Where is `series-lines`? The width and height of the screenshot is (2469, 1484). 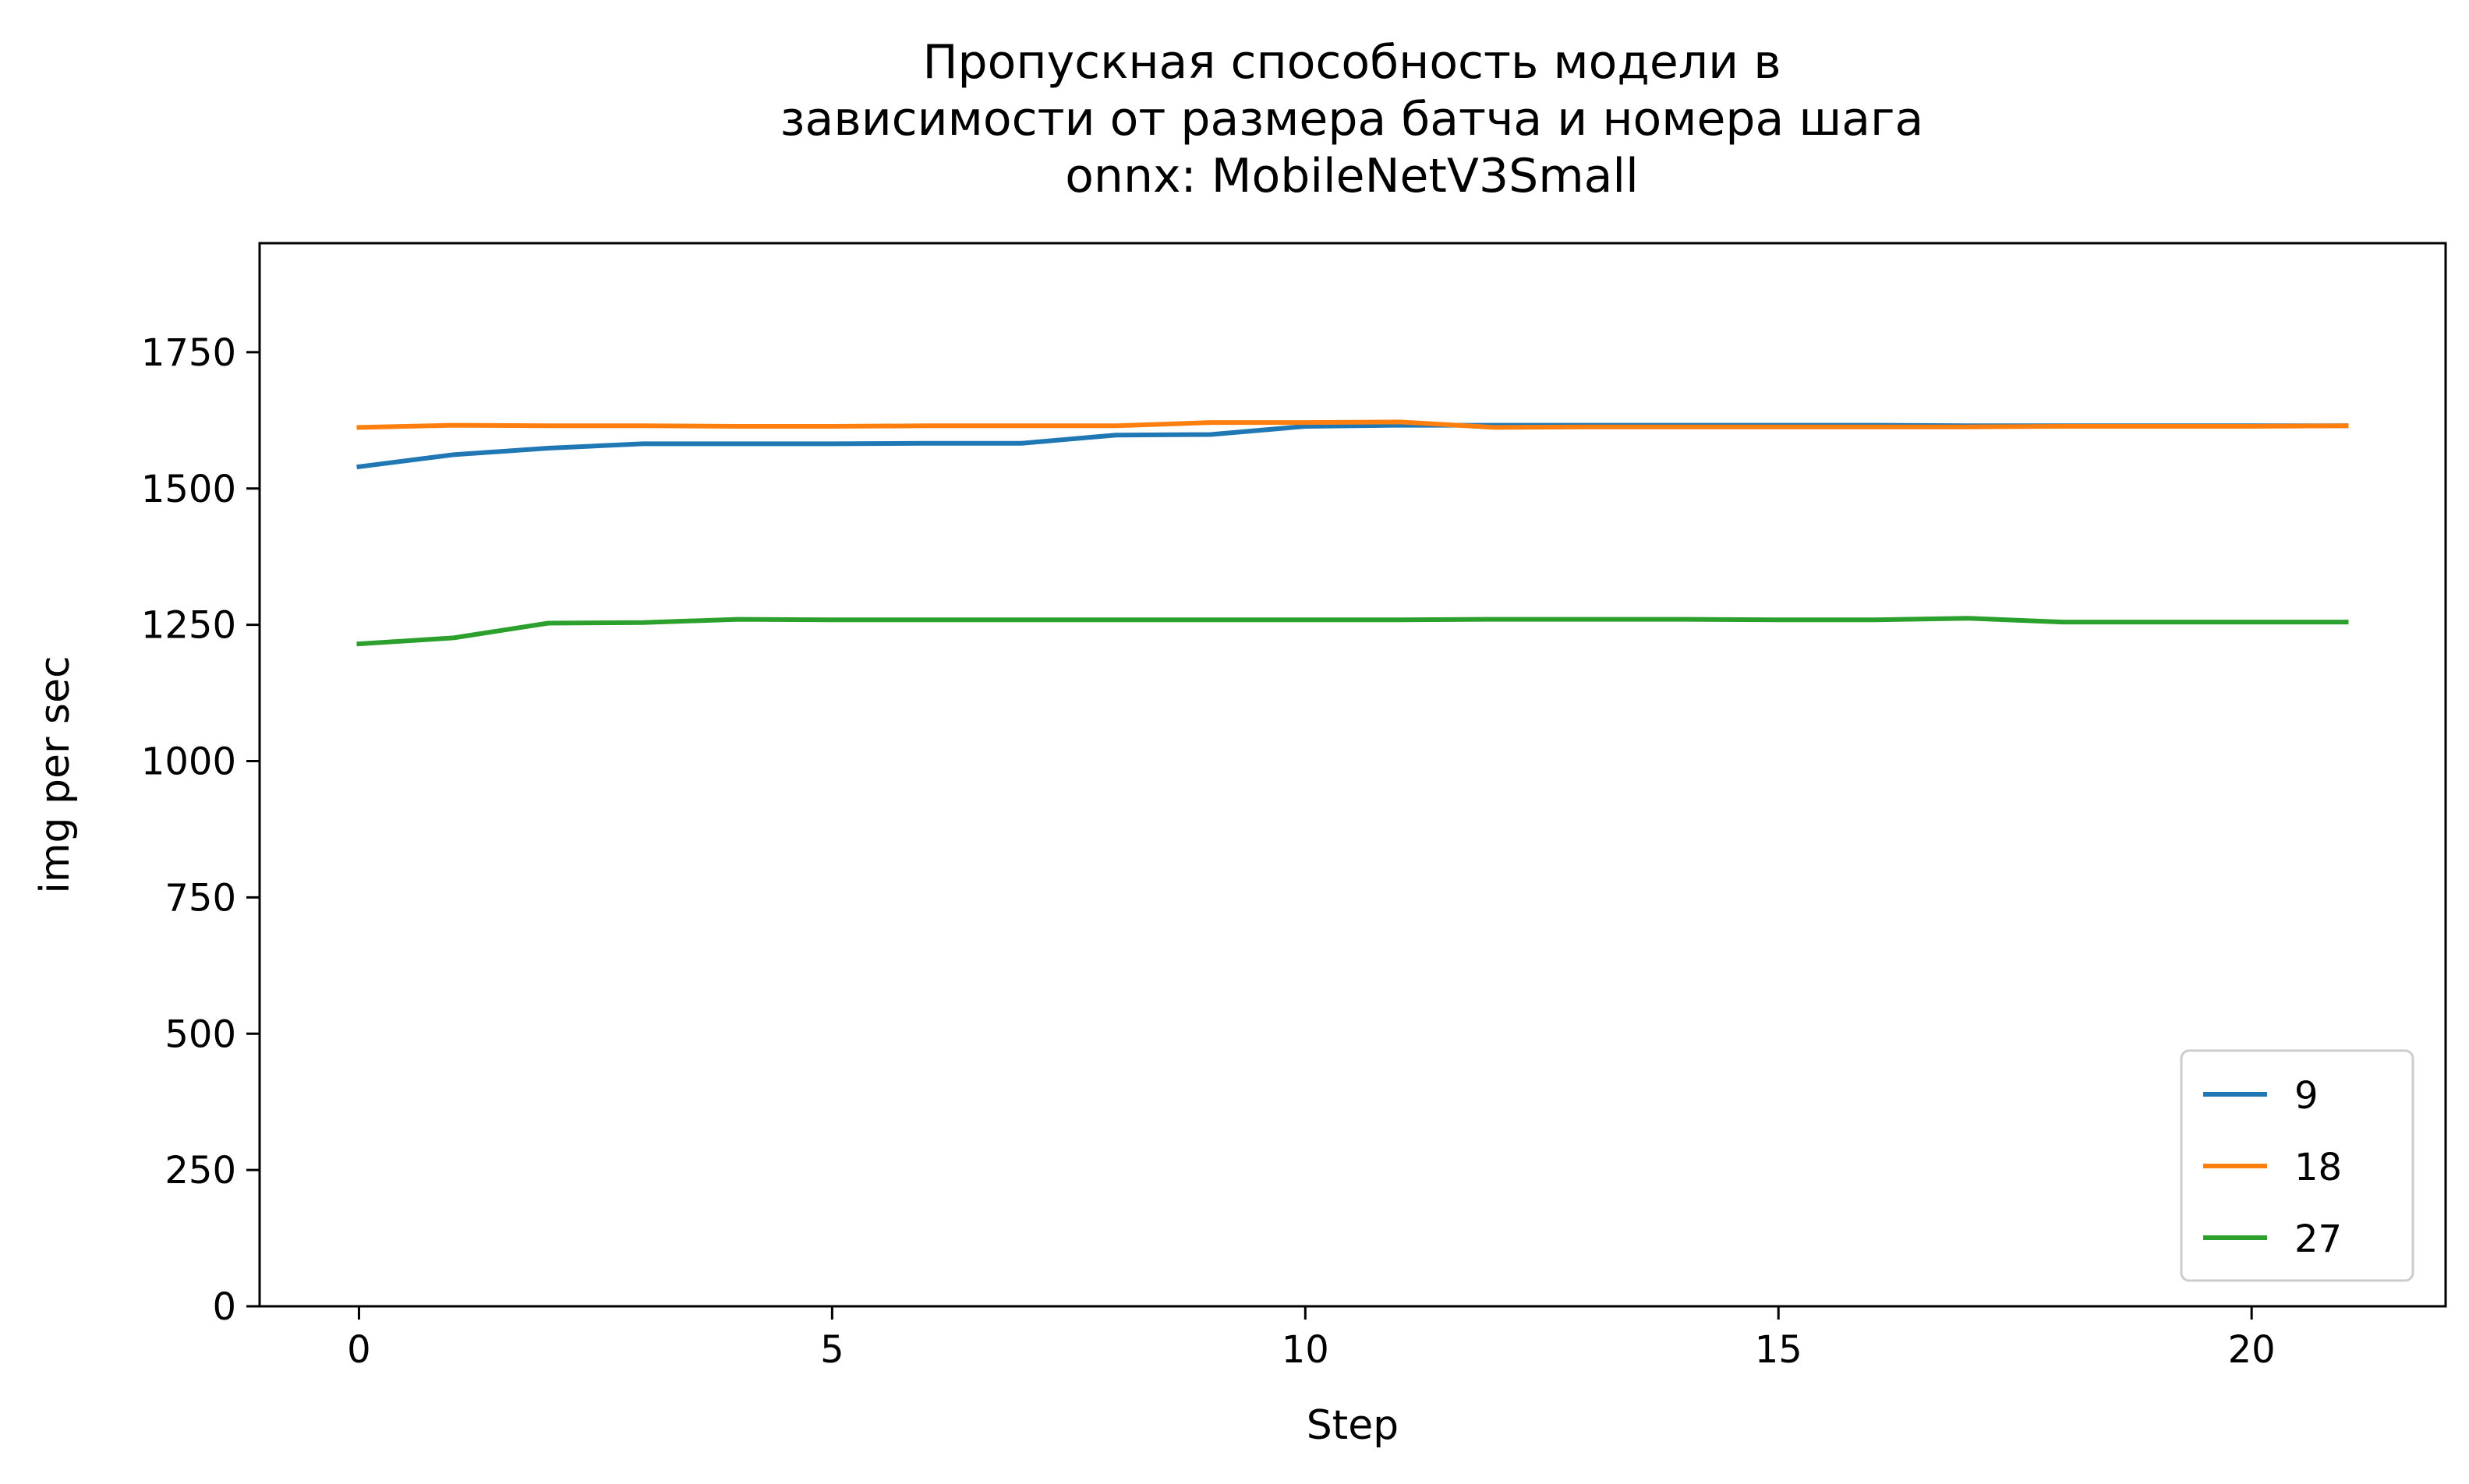 series-lines is located at coordinates (1353, 533).